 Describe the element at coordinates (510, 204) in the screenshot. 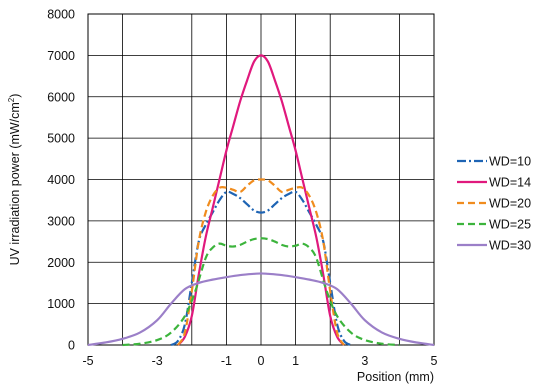

I see `legend-label: WD=20` at that location.